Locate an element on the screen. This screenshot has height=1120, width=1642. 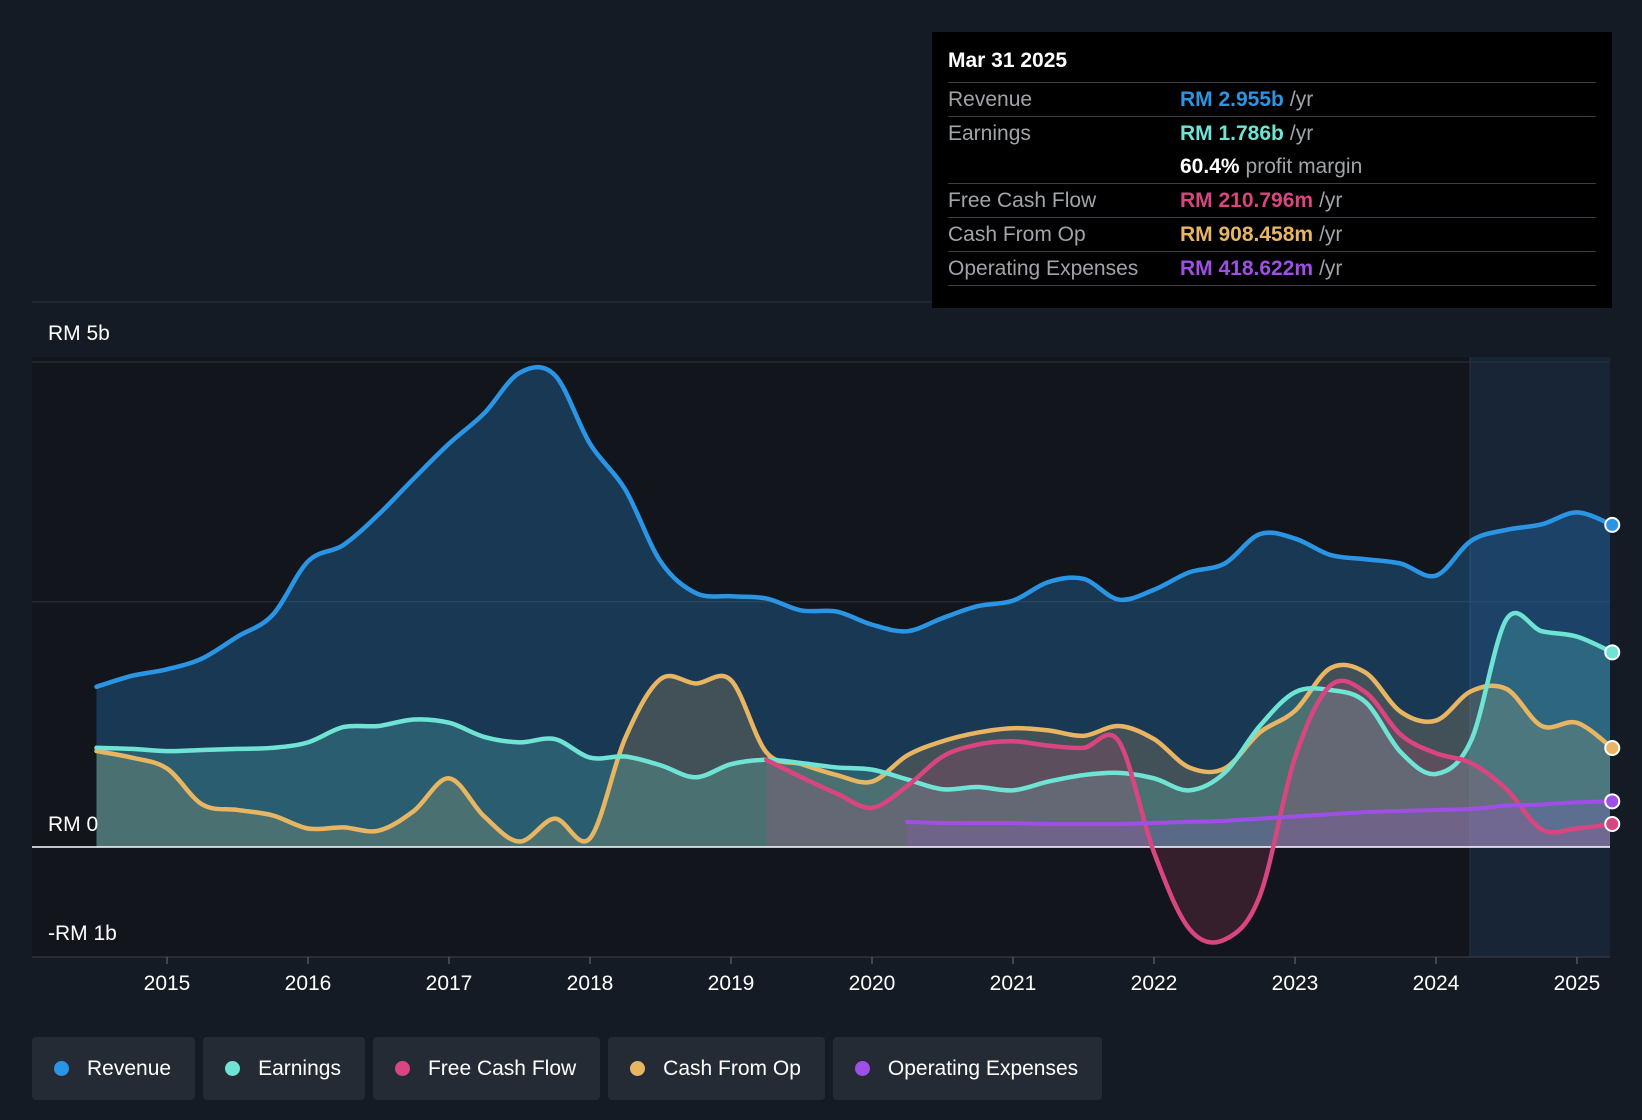
tooltip-label: Revenue is located at coordinates (990, 99).